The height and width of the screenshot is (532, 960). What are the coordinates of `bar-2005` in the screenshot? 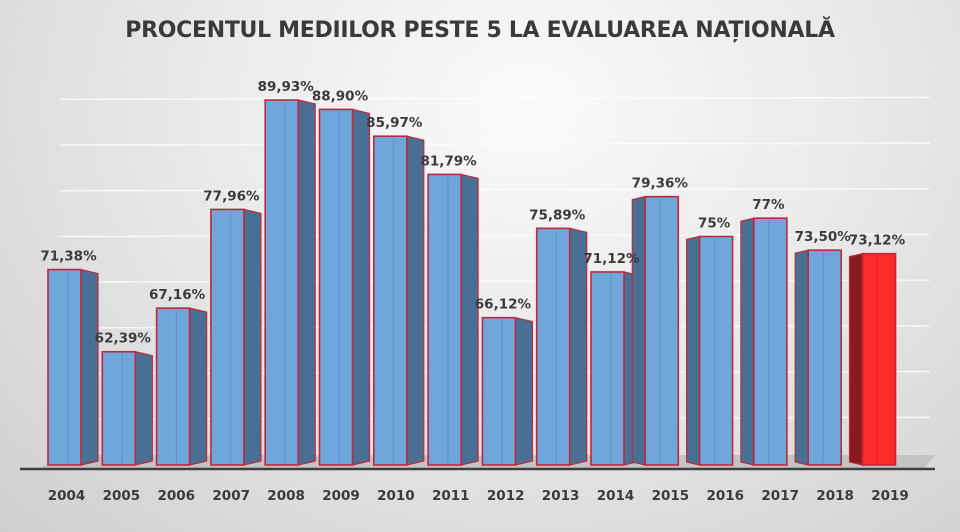 It's located at (127, 408).